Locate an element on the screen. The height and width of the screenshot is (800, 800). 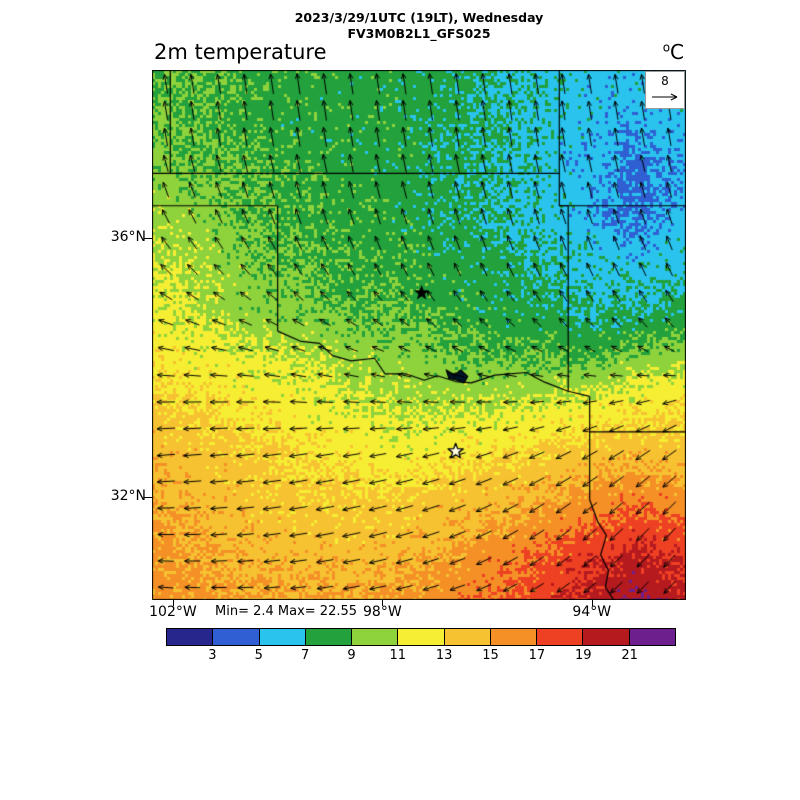
lat-tick-label: 36°N is located at coordinates (128, 237).